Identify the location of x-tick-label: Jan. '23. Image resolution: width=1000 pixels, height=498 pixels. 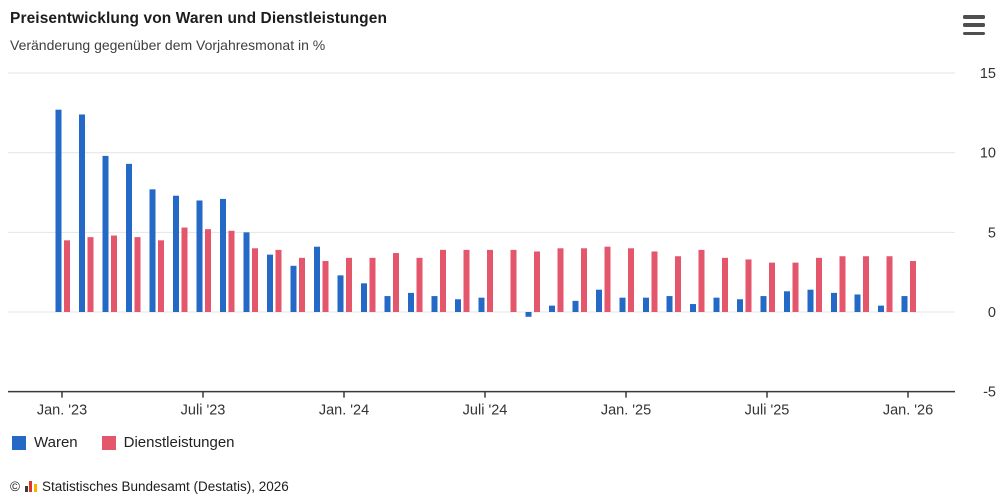
(62, 411).